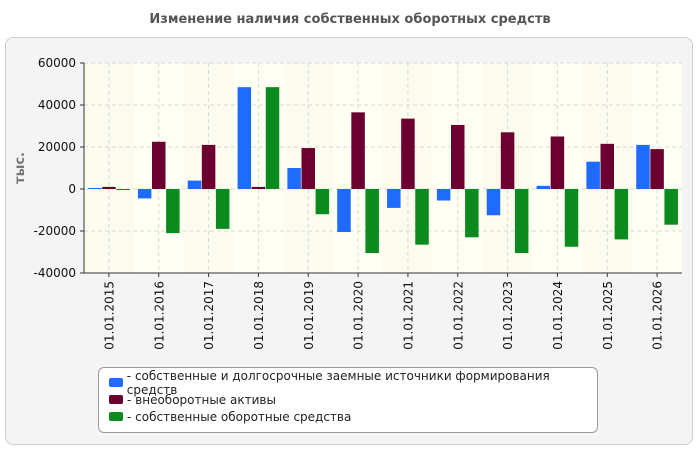  What do you see at coordinates (57, 147) in the screenshot?
I see `y-tick-label: 20000` at bounding box center [57, 147].